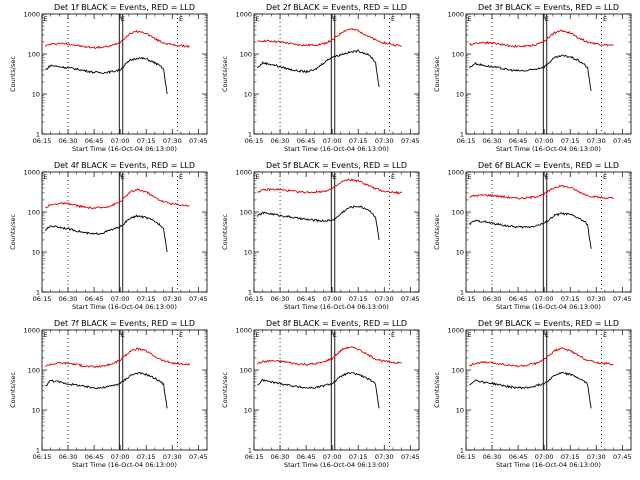 The image size is (640, 480). I want to click on panel-title: Det 7f BLACK = Events, RED = LLD, so click(124, 323).